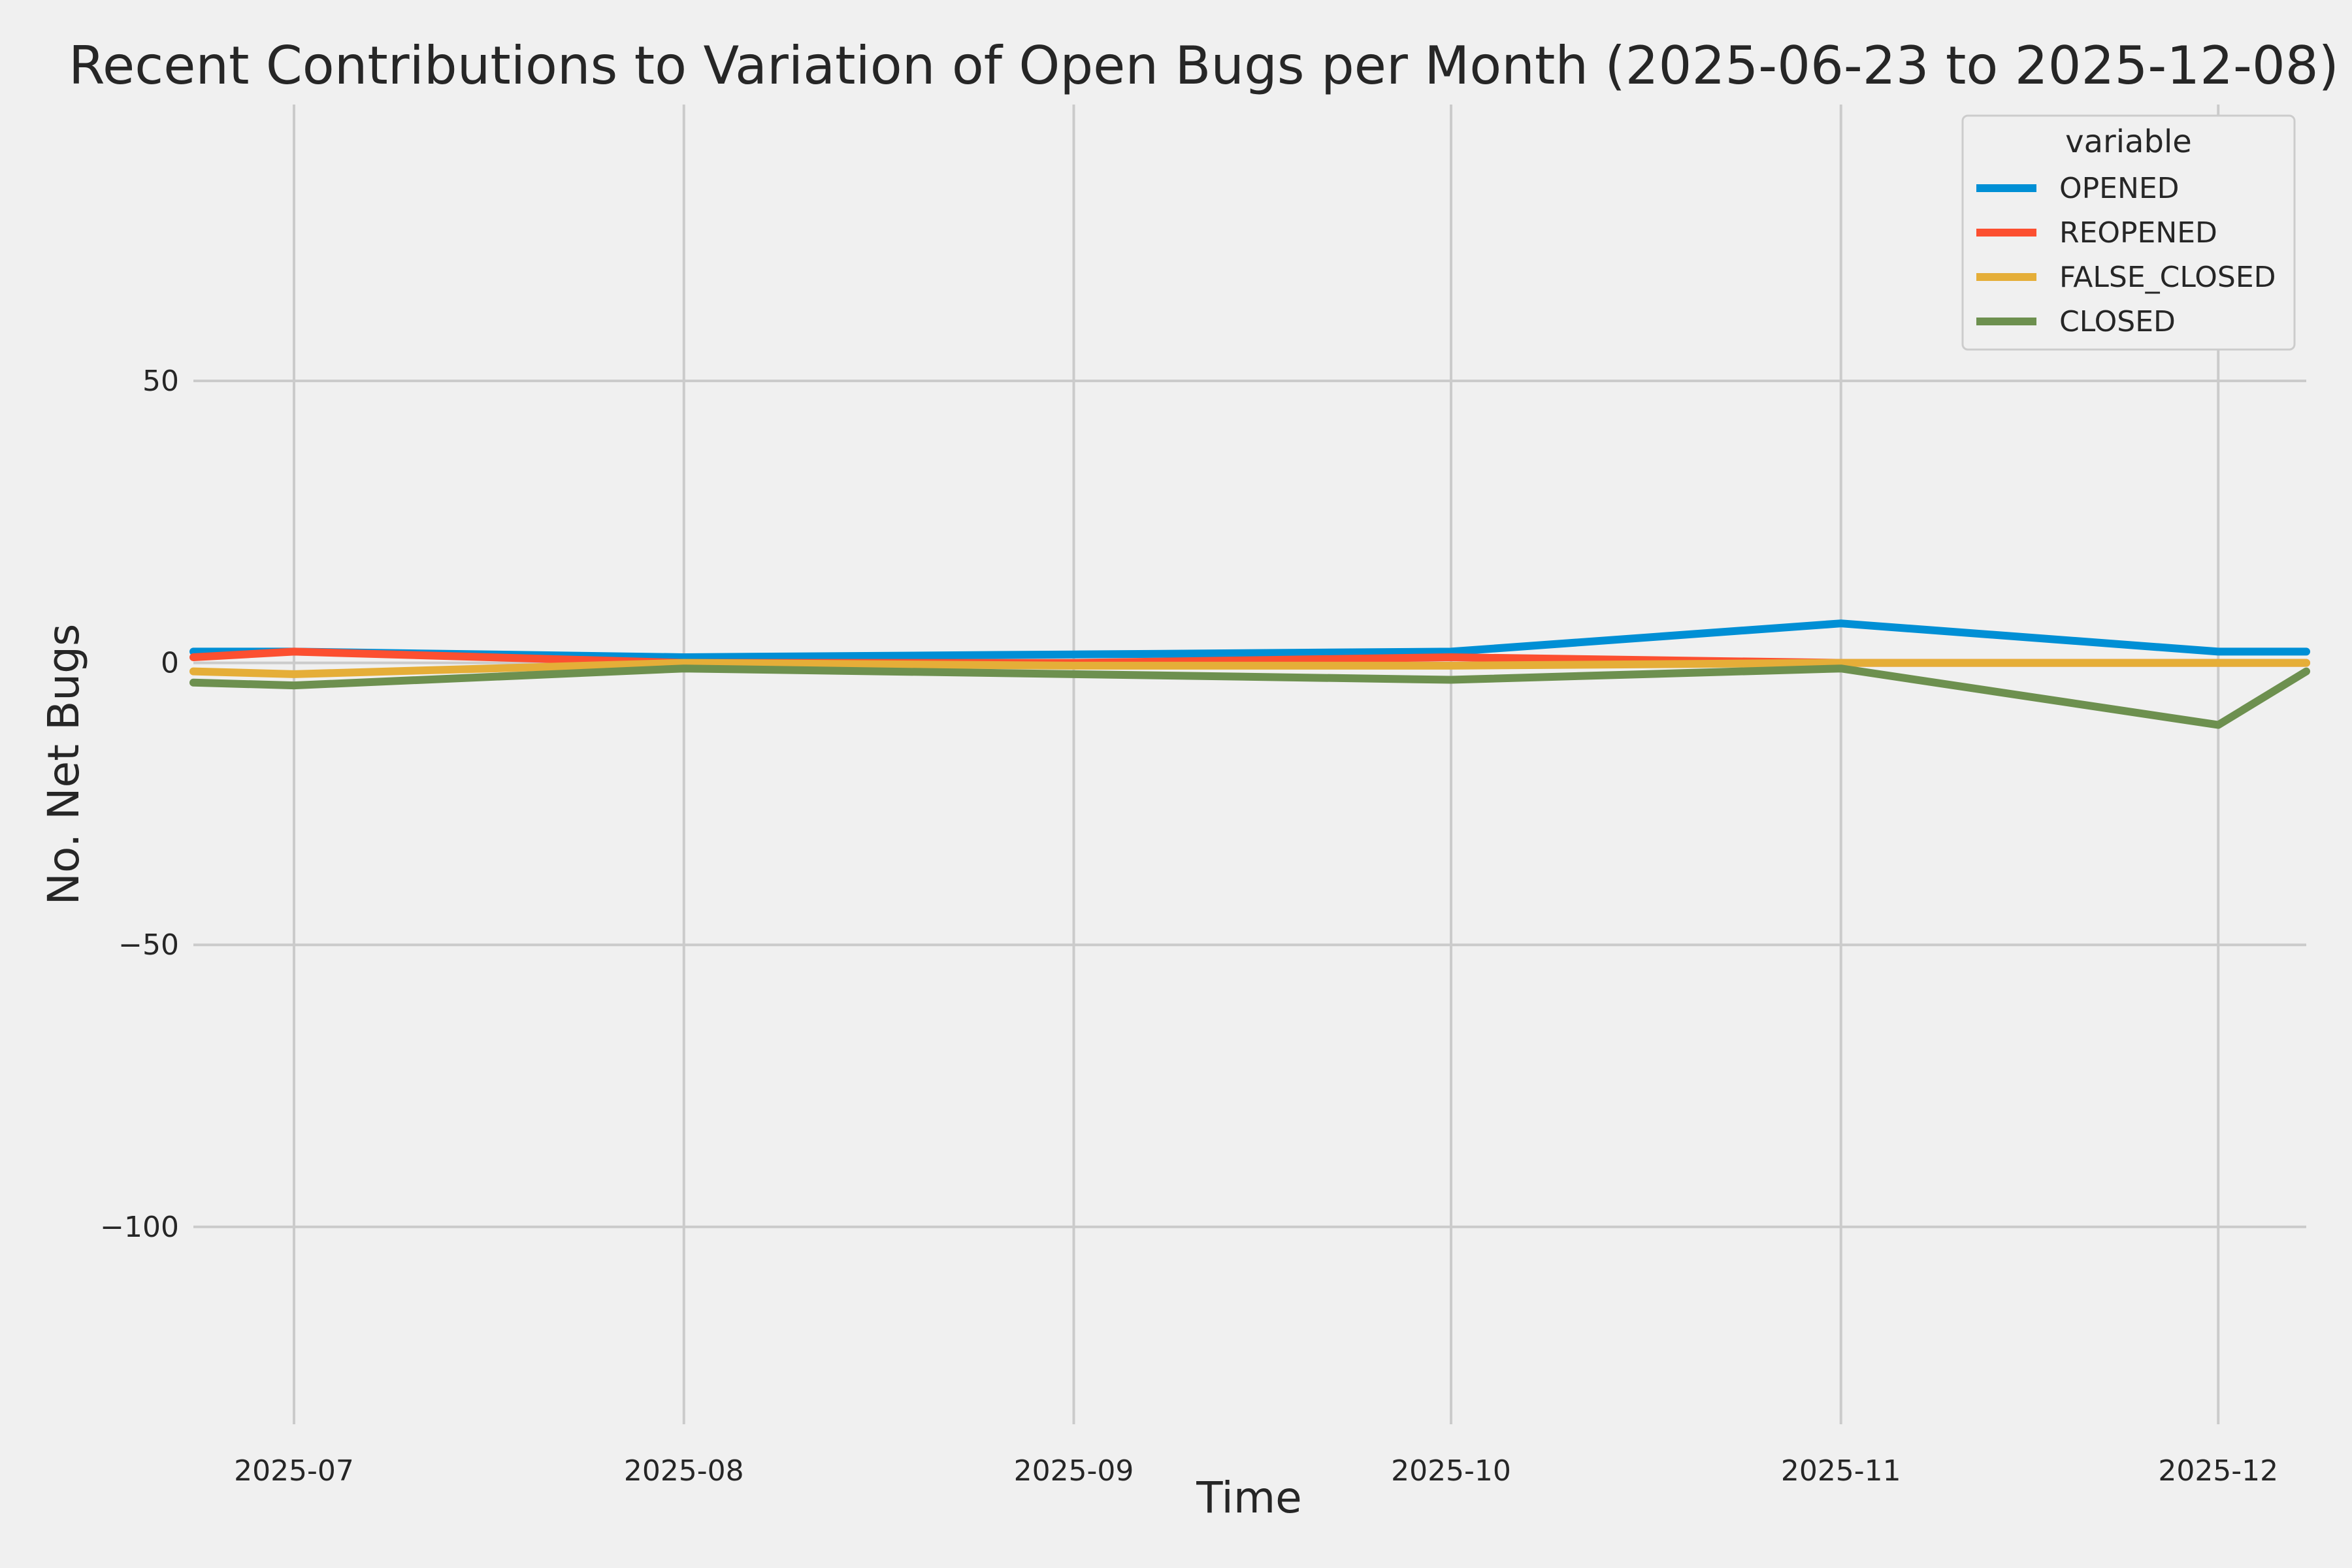 The width and height of the screenshot is (2352, 1568). I want to click on legend-box, so click(2128, 232).